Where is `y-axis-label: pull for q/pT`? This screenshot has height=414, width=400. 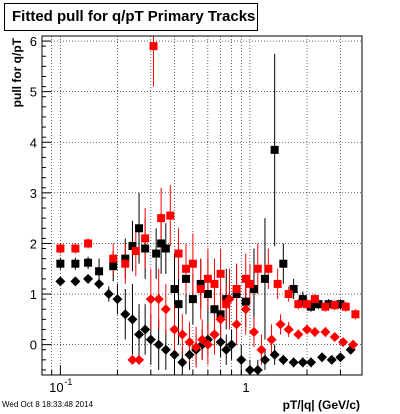
y-axis-label: pull for q/pT is located at coordinates (17, 72).